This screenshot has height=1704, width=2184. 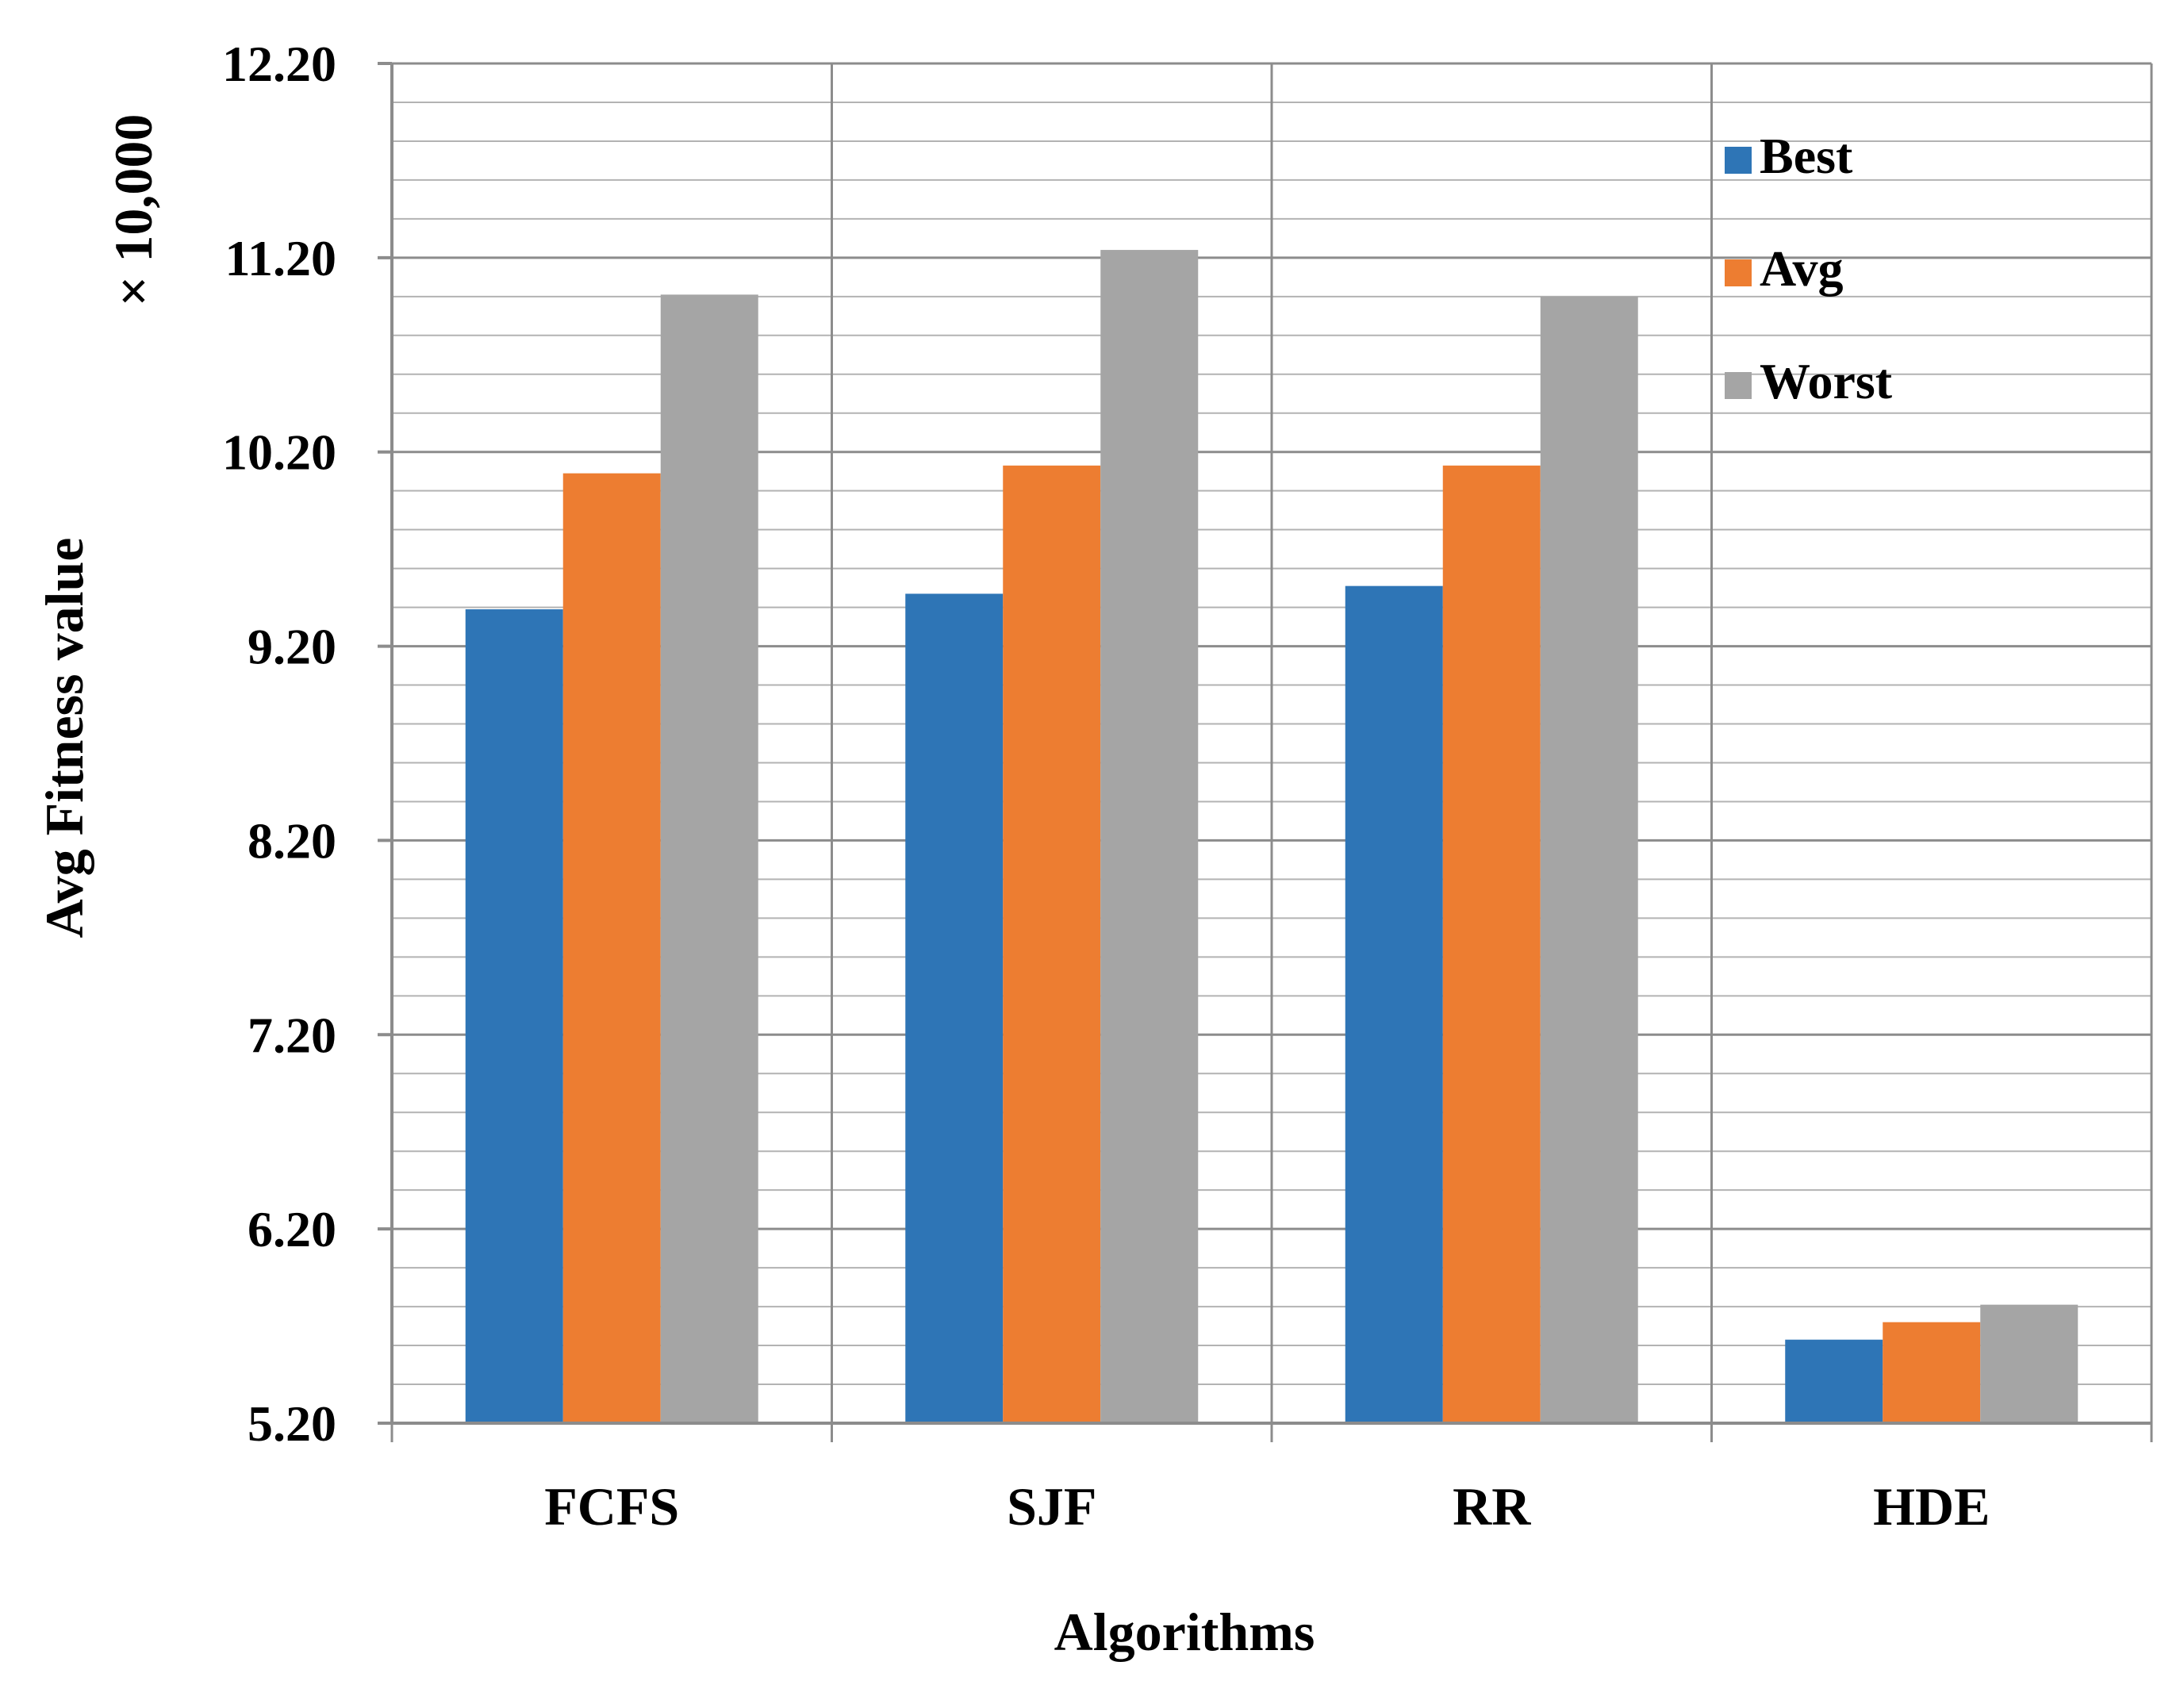 I want to click on y-tick-label: 12.20, so click(x=279, y=64).